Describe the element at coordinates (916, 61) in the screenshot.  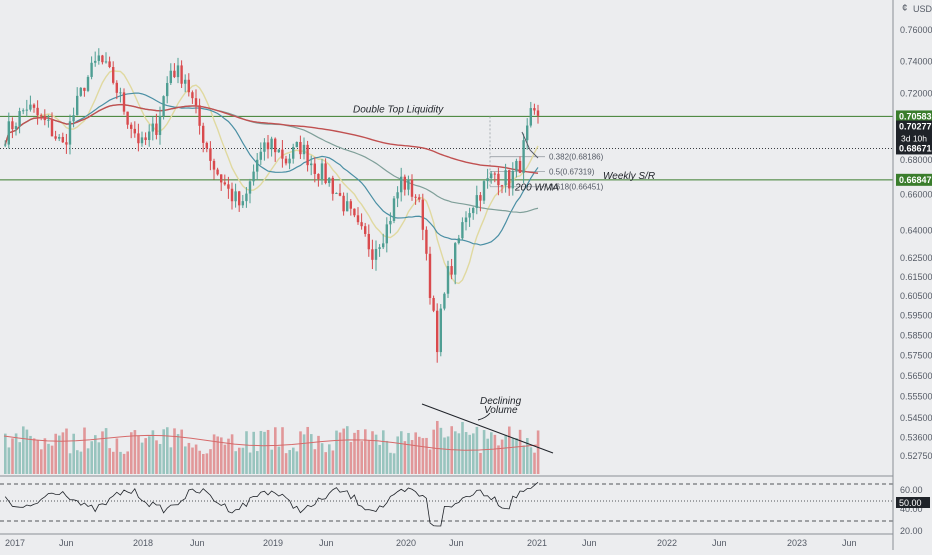
I see `price-tick-label: 0.74000` at that location.